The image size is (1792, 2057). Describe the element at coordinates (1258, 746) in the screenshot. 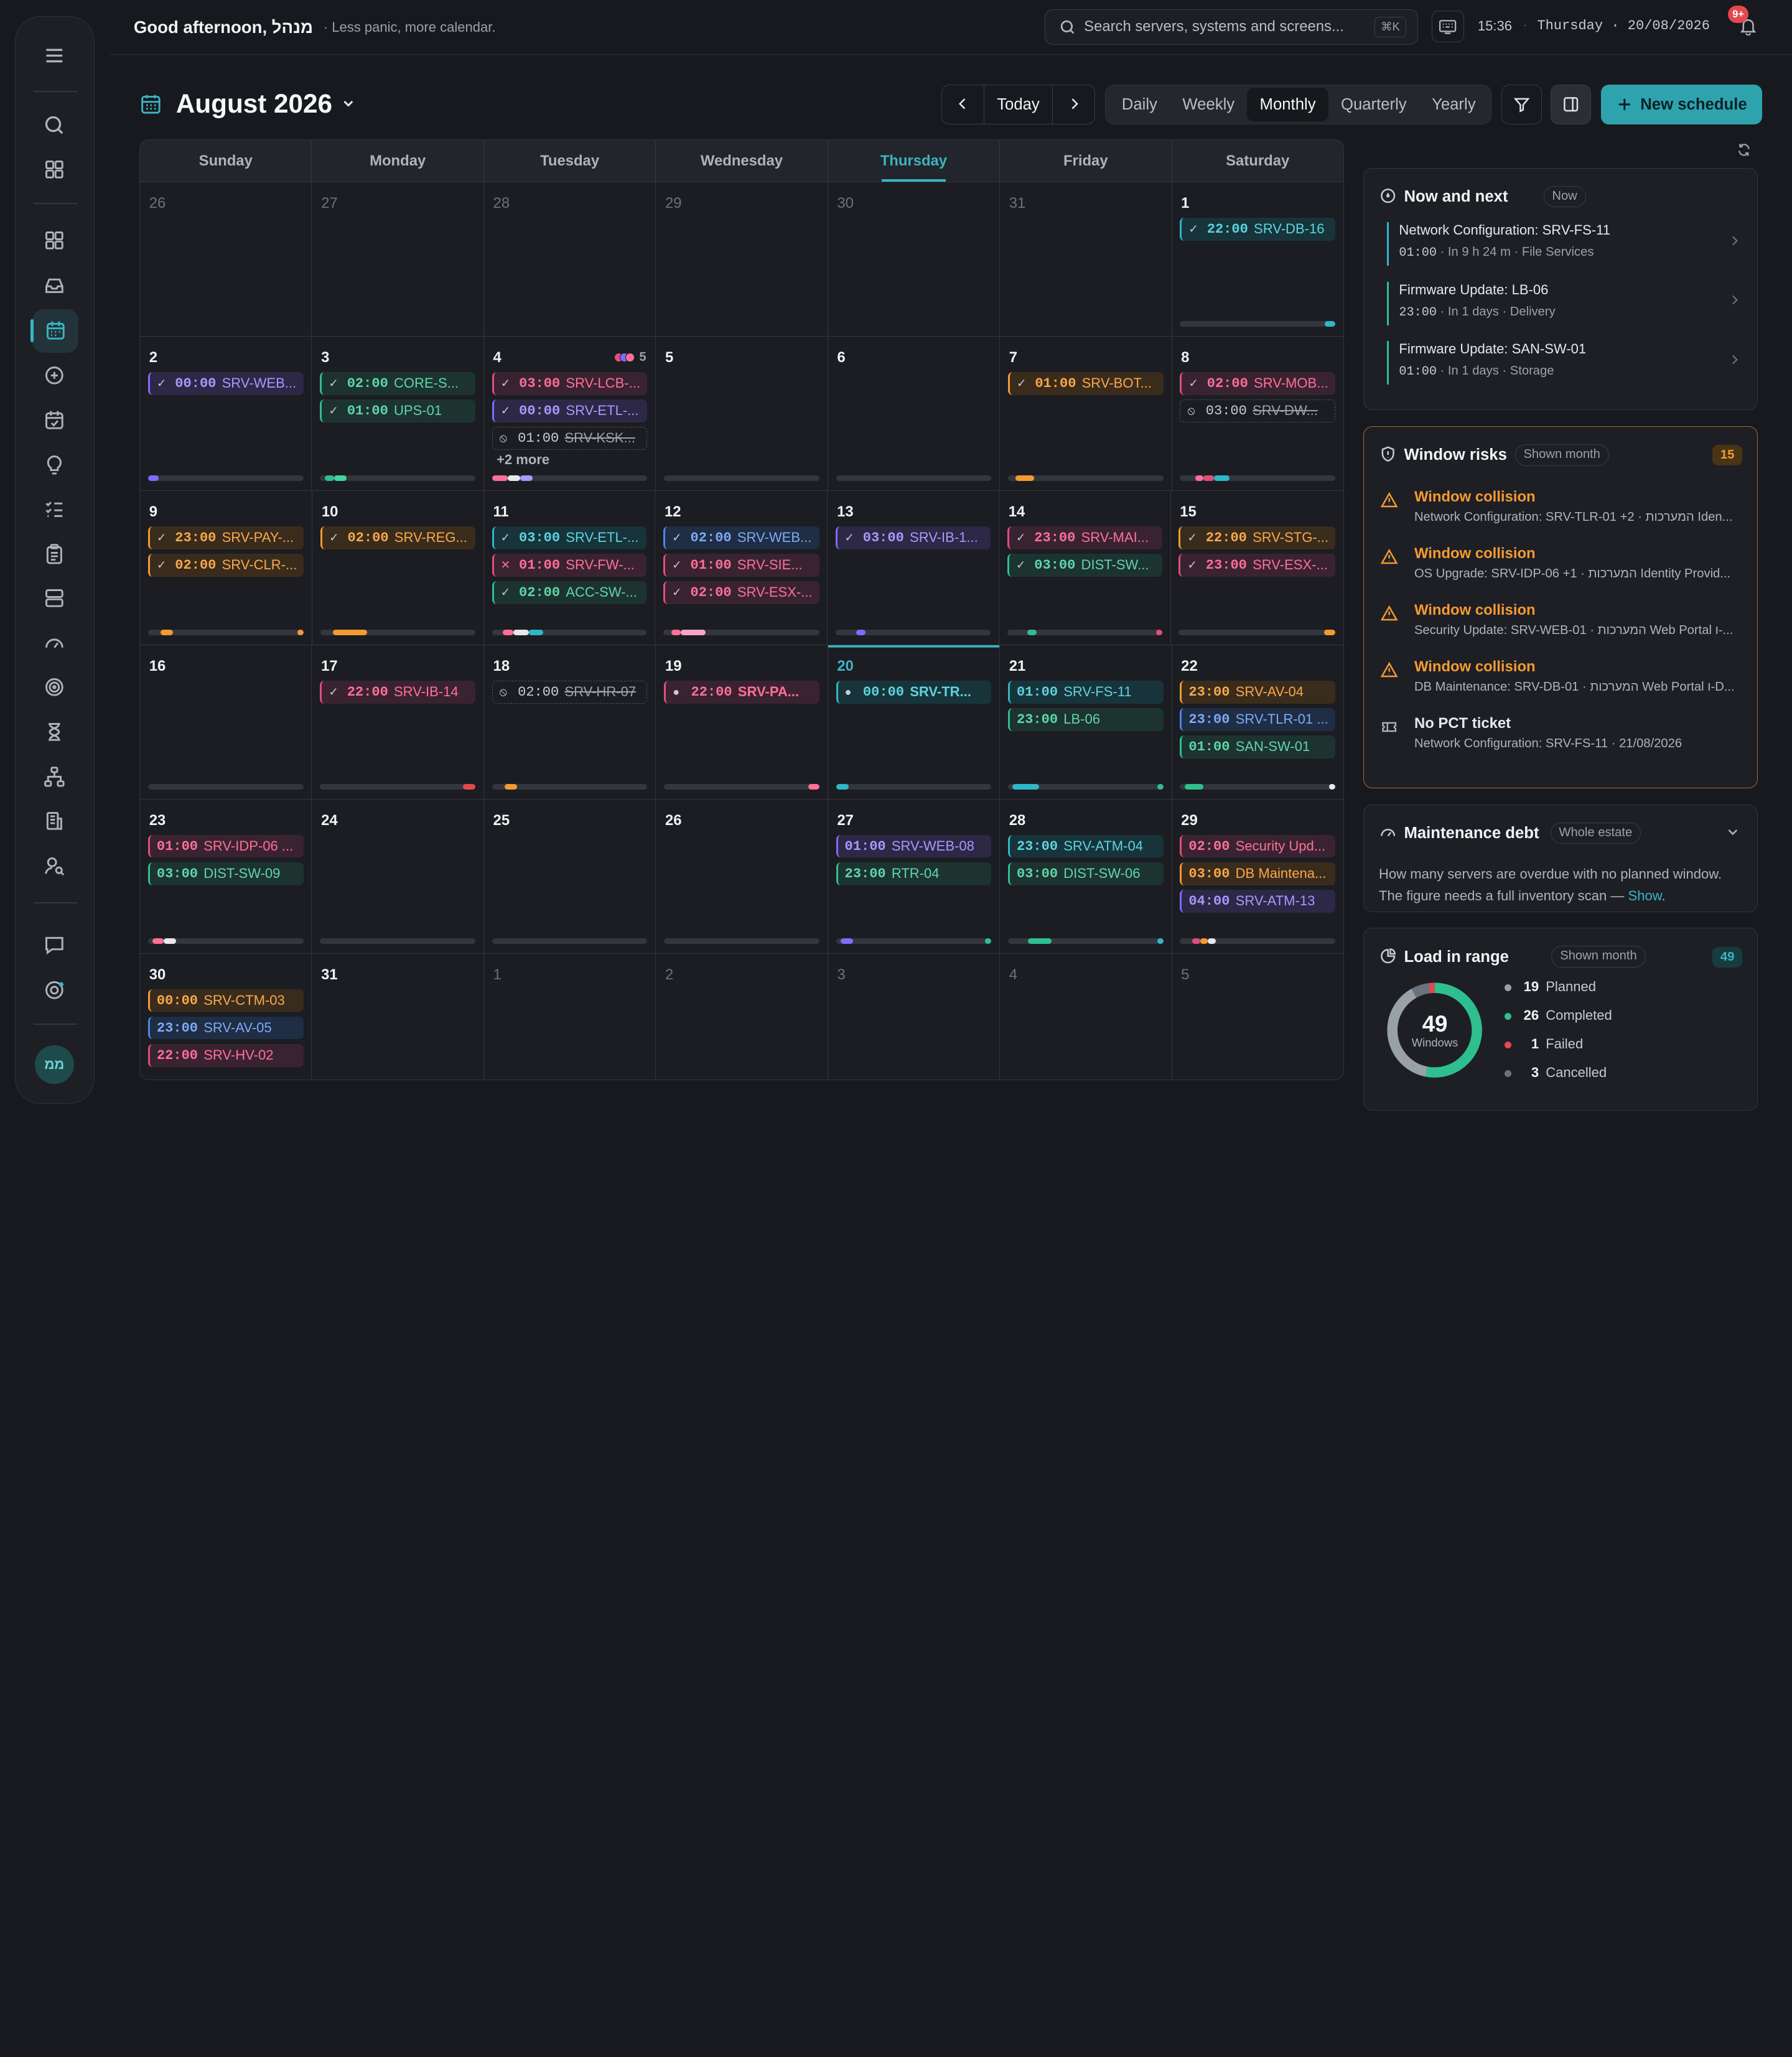

I see `calendar-event: 01:00 SAN-SW-01` at that location.